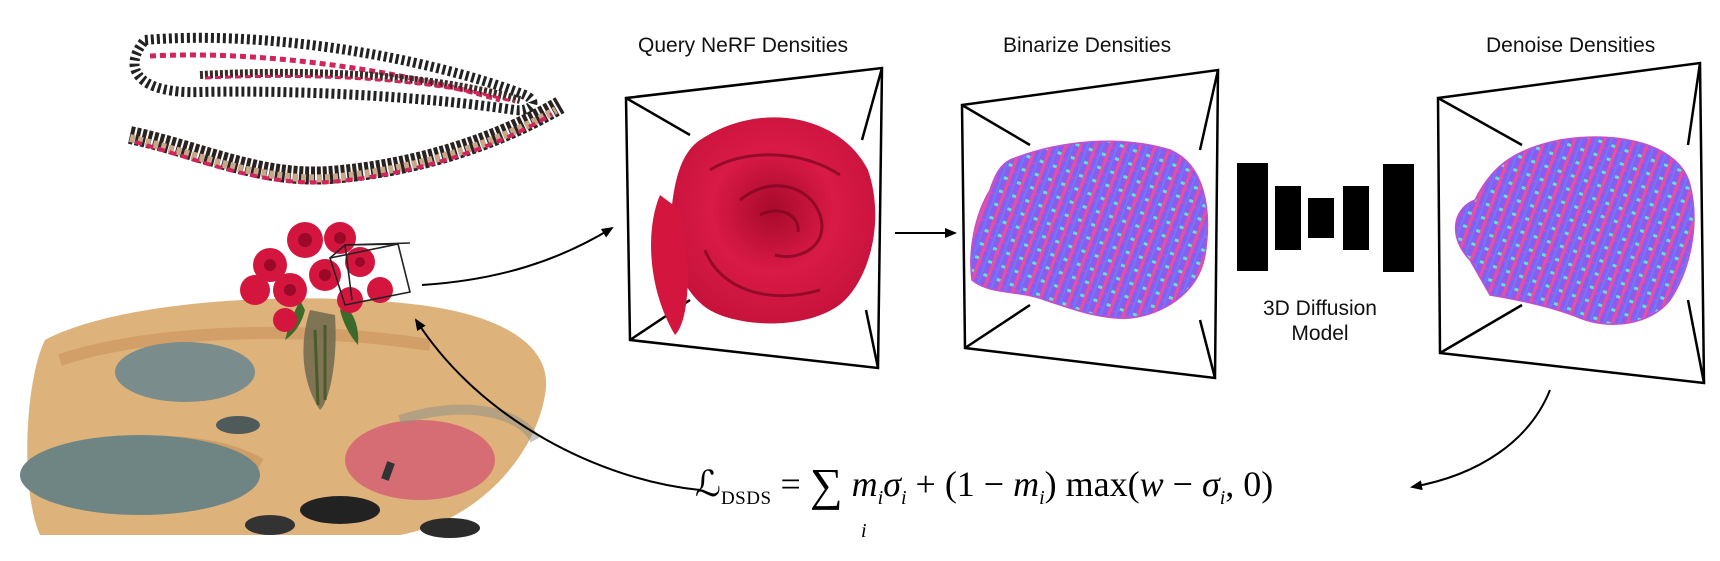 This screenshot has height=561, width=1720. What do you see at coordinates (1320, 321) in the screenshot?
I see `diffusion-model-label: 3D Diffusion Model` at bounding box center [1320, 321].